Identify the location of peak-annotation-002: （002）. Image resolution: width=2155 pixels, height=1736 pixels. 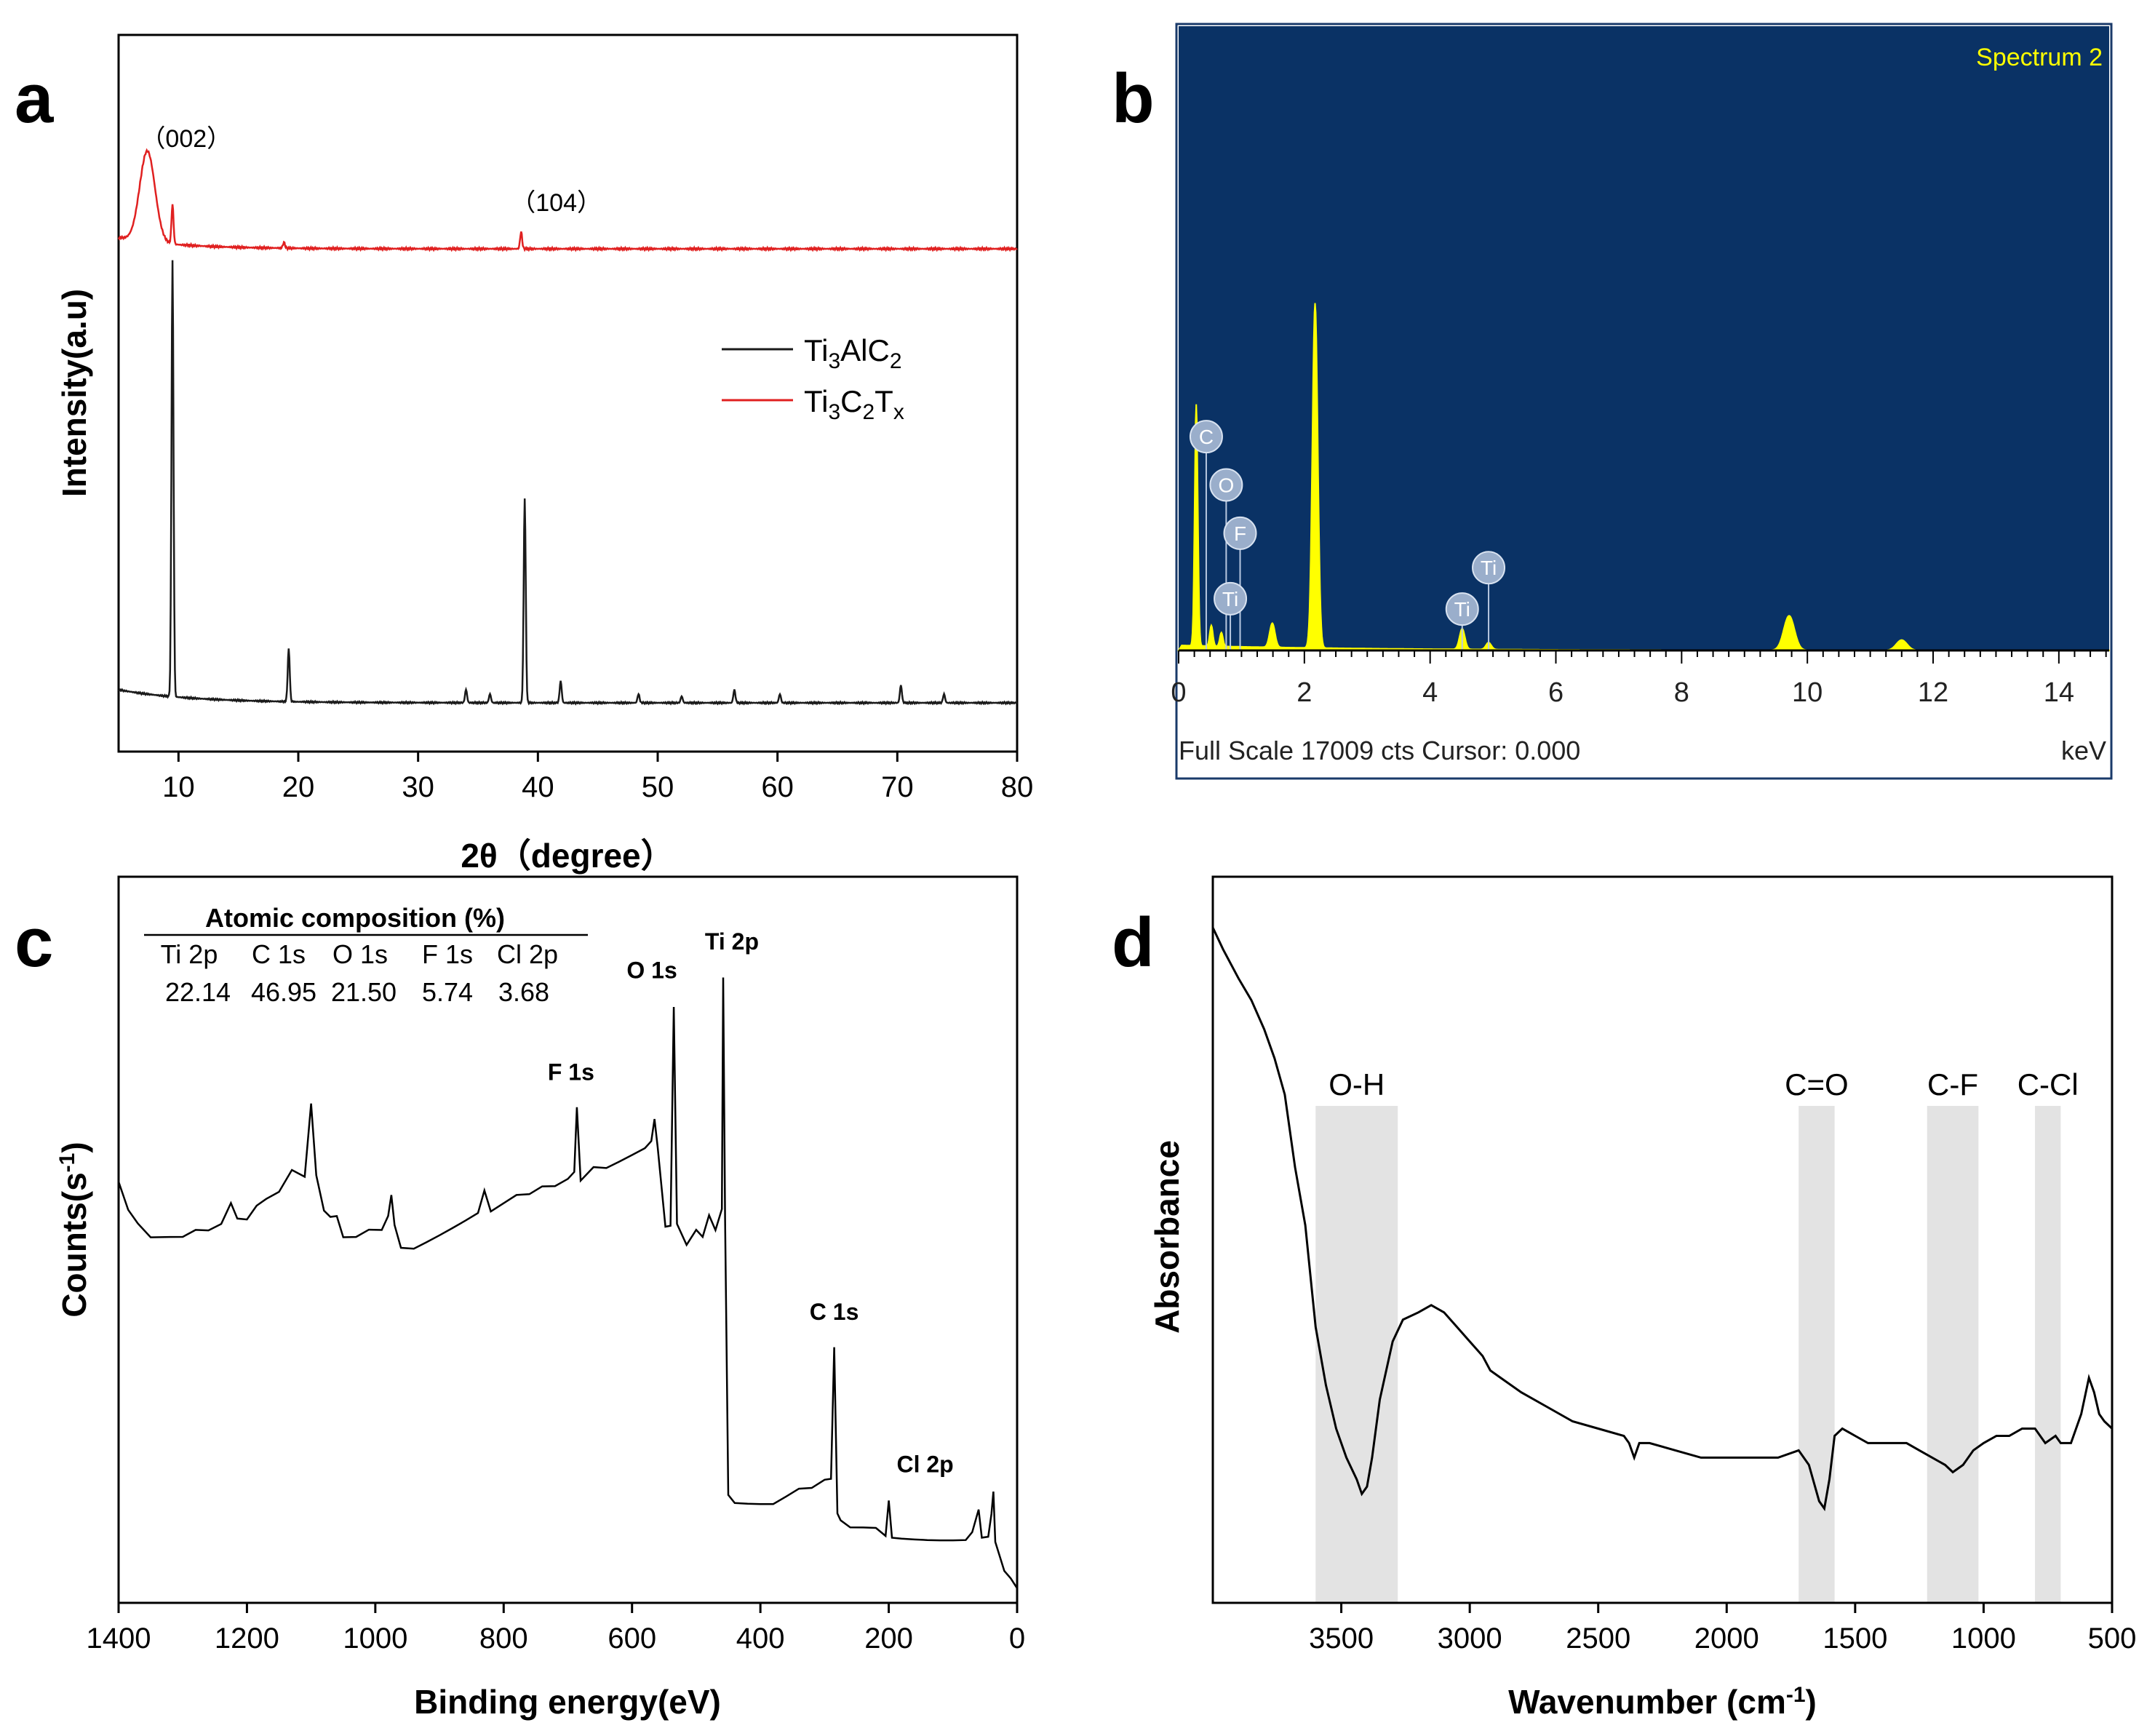
(185, 139).